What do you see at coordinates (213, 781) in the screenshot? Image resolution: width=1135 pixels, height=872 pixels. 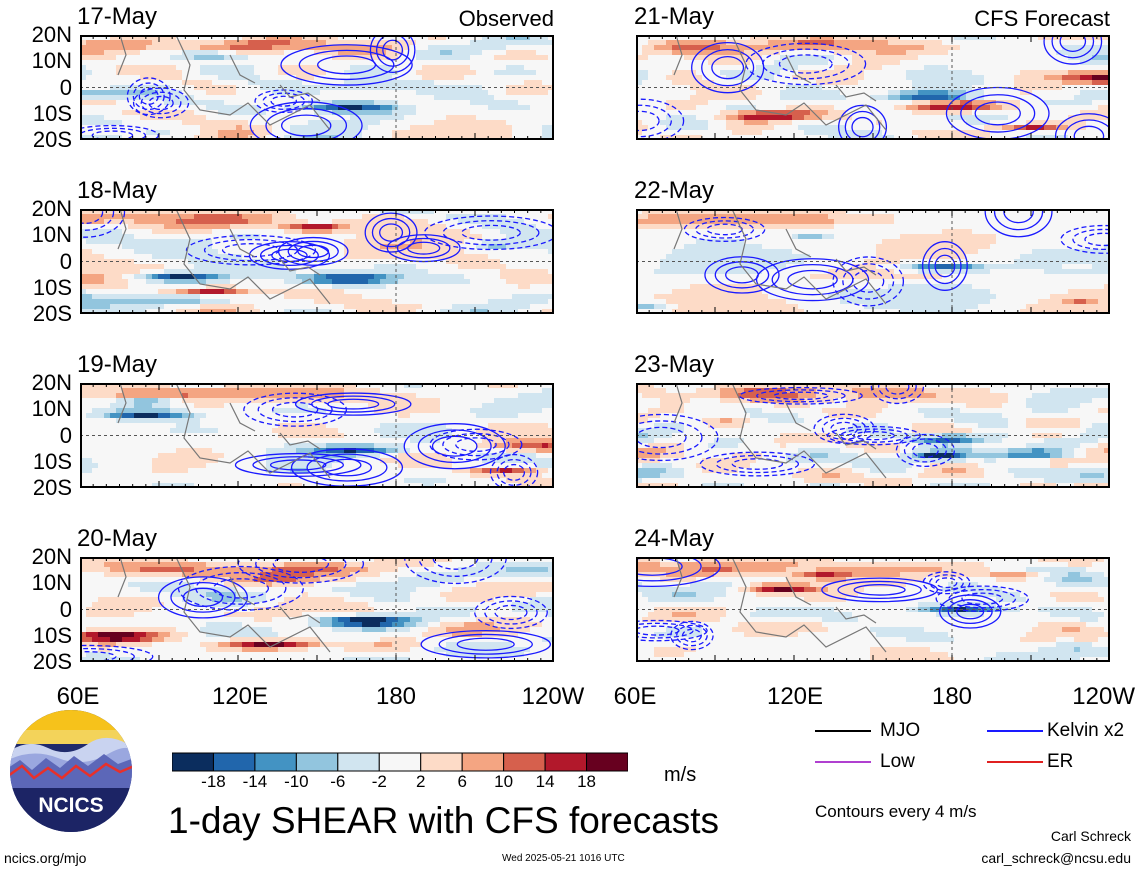 I see `colorbar-tick-label: -18` at bounding box center [213, 781].